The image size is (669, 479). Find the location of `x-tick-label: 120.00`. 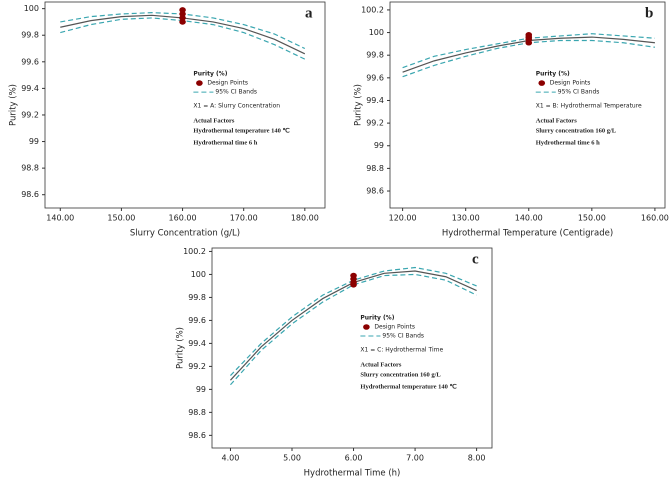

x-tick-label: 120.00 is located at coordinates (403, 218).